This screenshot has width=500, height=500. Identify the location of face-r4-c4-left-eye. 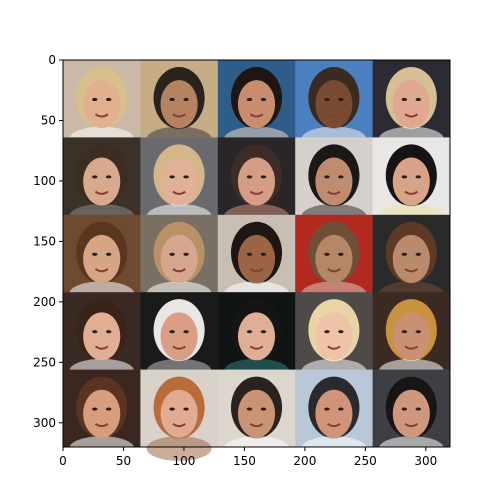
(327, 332).